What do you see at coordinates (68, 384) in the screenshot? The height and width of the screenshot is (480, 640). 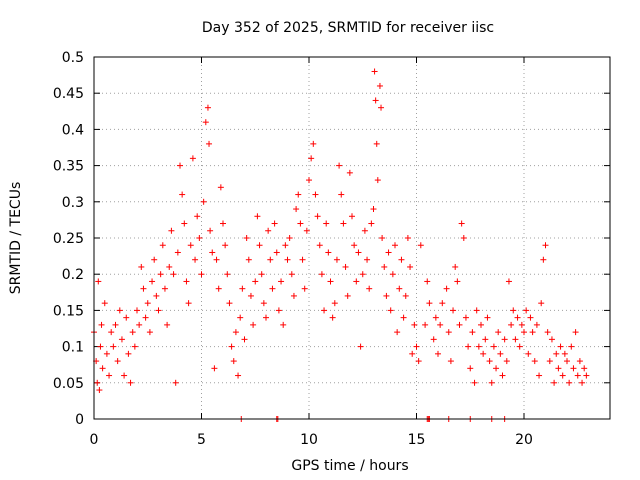 I see `y-tick-label: 0.05` at bounding box center [68, 384].